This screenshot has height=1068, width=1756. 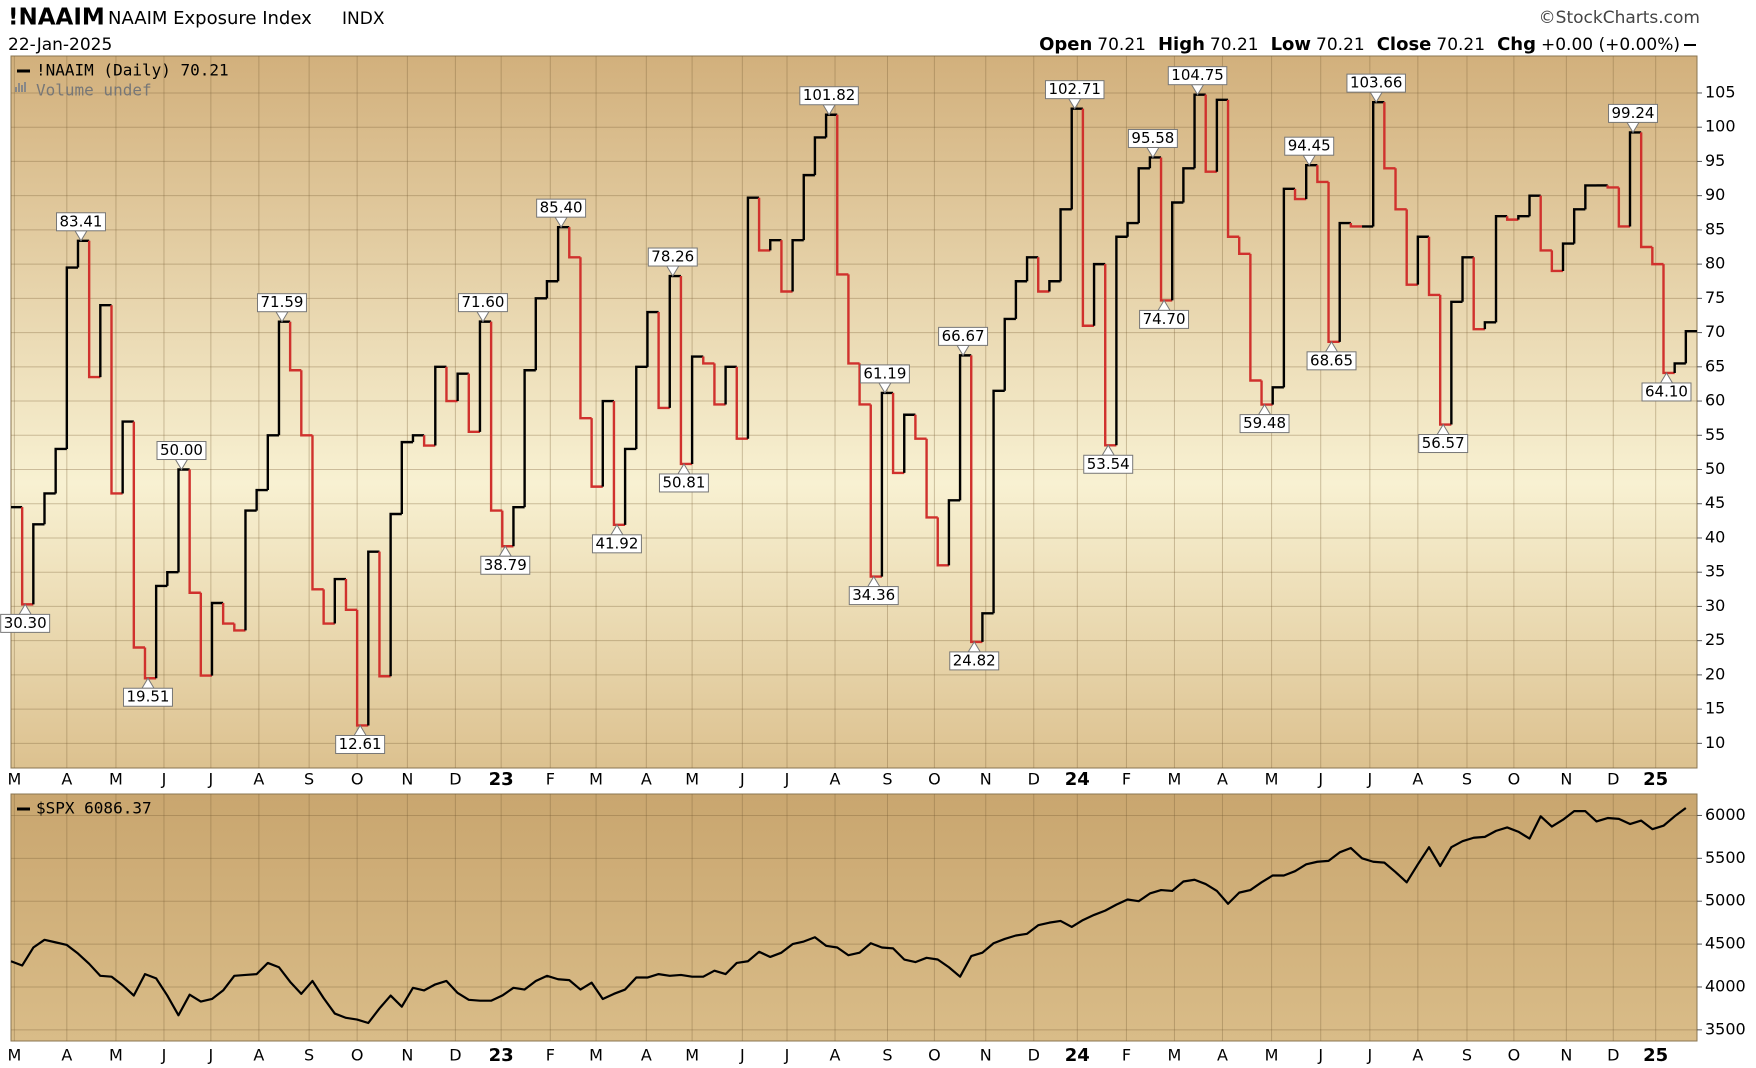 I want to click on value-label-text: 50.81, so click(x=683, y=482).